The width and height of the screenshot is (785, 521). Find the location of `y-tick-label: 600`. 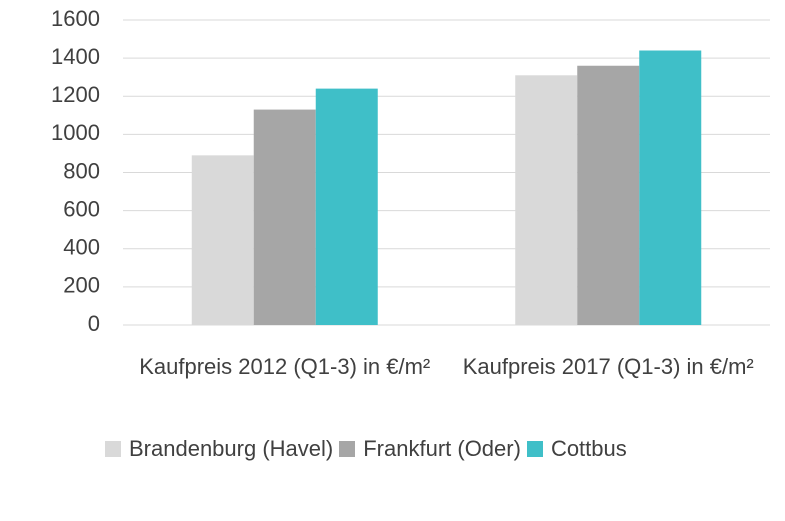

y-tick-label: 600 is located at coordinates (81, 208).